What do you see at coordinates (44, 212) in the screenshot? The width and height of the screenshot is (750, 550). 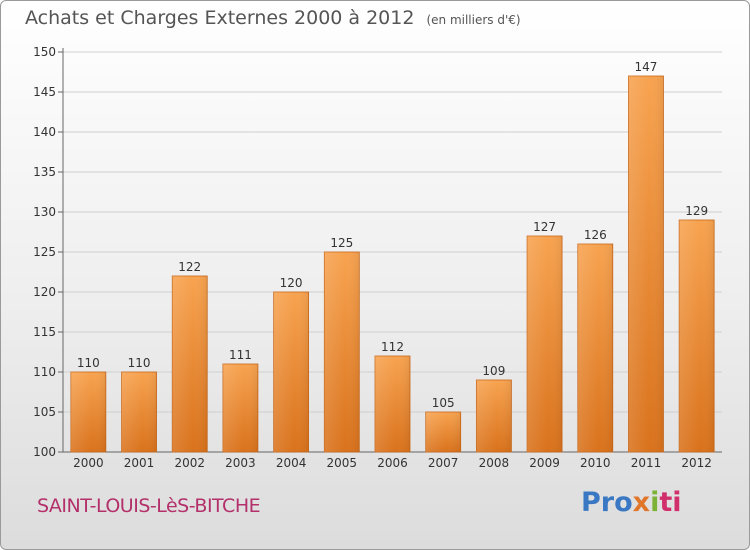 I see `y-tick-label: 130` at bounding box center [44, 212].